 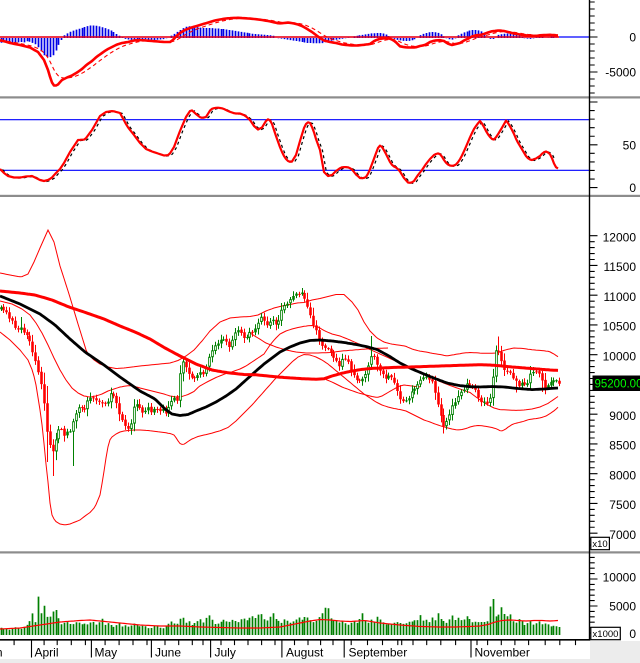 What do you see at coordinates (378, 653) in the screenshot?
I see `svg-text: September` at bounding box center [378, 653].